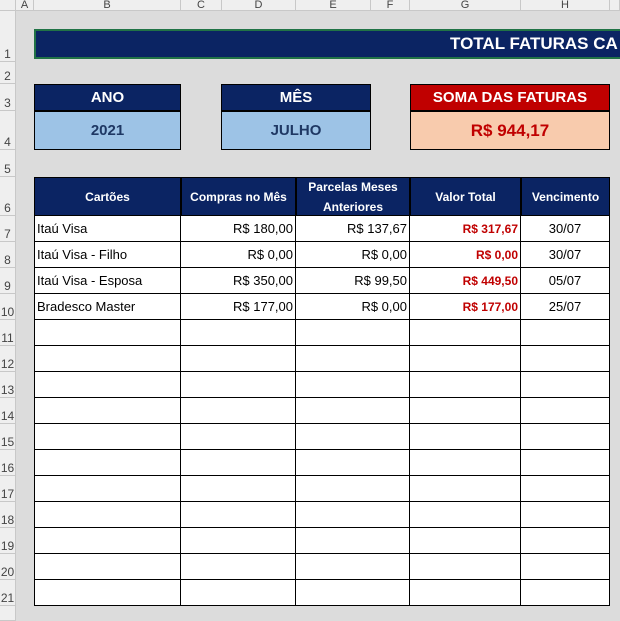 This screenshot has height=621, width=620. I want to click on row-header: 7, so click(8, 229).